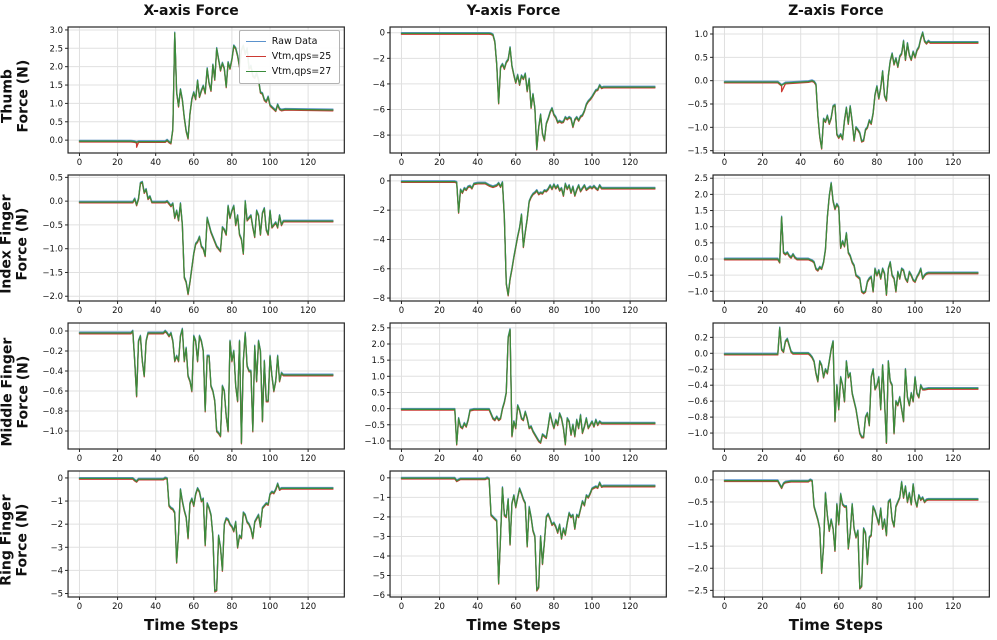 The height and width of the screenshot is (640, 997). I want to click on xaxis-spacer, so click(15, 626).